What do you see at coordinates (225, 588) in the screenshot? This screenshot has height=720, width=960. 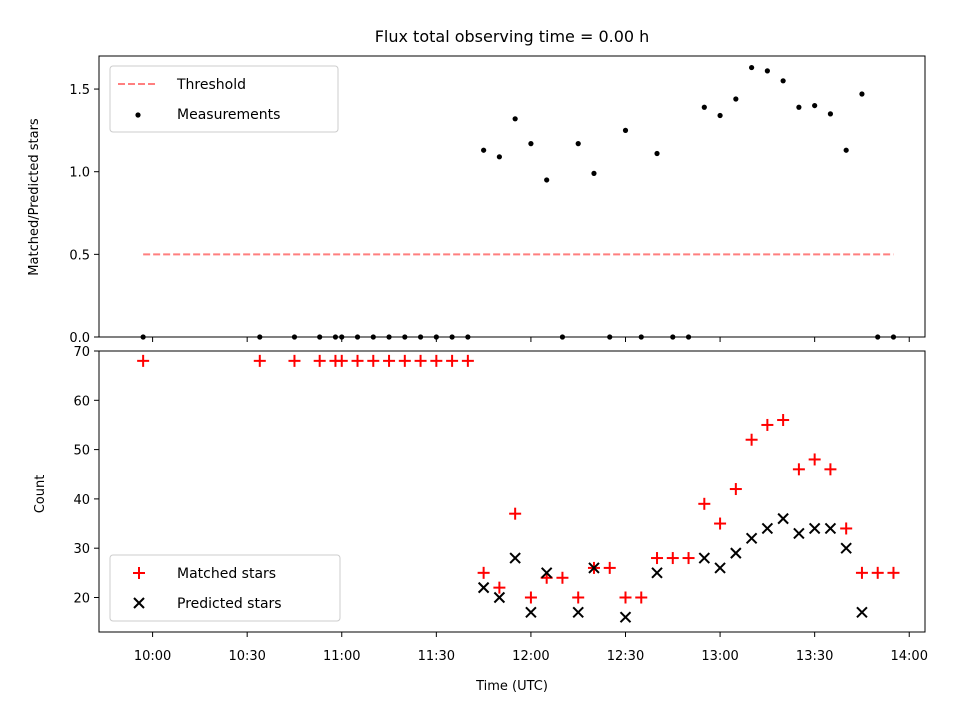 I see `bottom-legend-box` at bounding box center [225, 588].